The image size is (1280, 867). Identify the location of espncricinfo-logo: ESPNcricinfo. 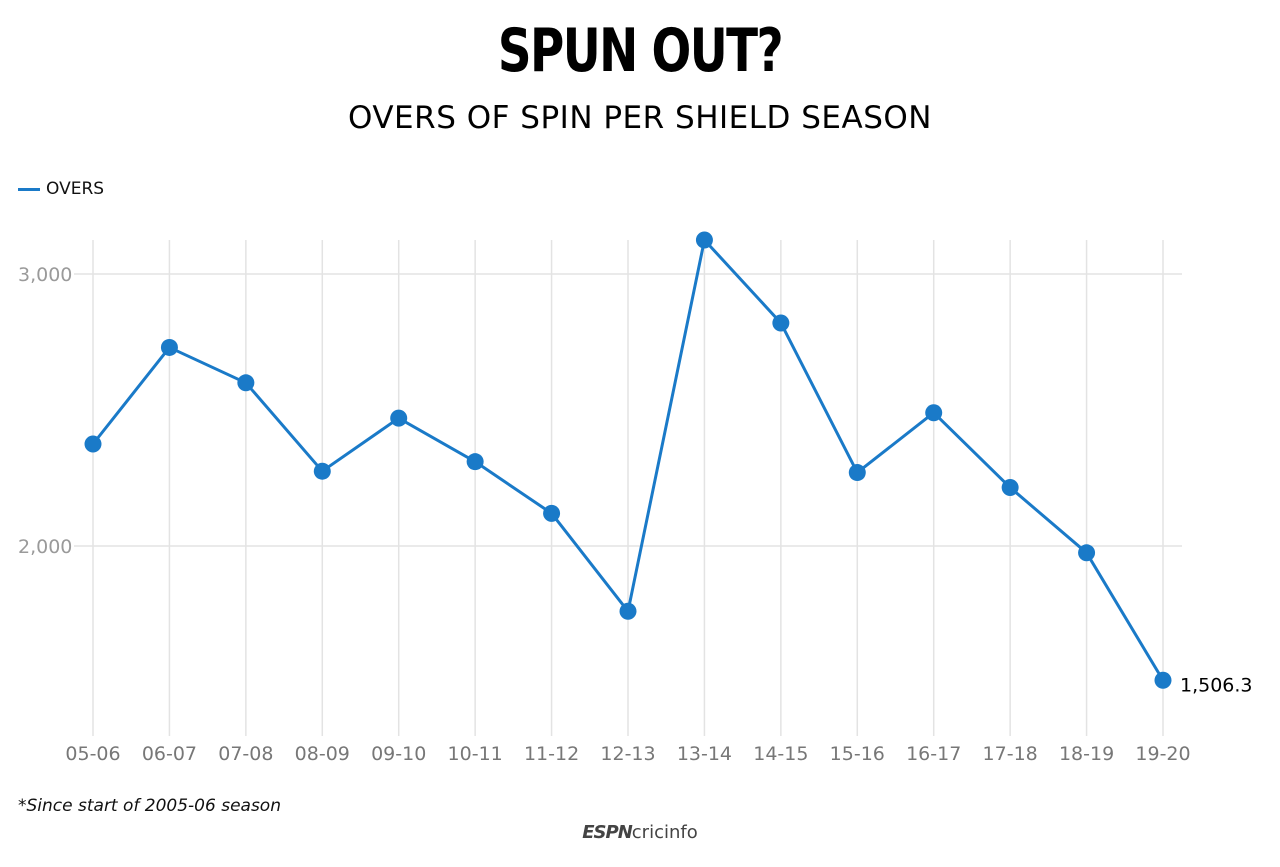
(640, 832).